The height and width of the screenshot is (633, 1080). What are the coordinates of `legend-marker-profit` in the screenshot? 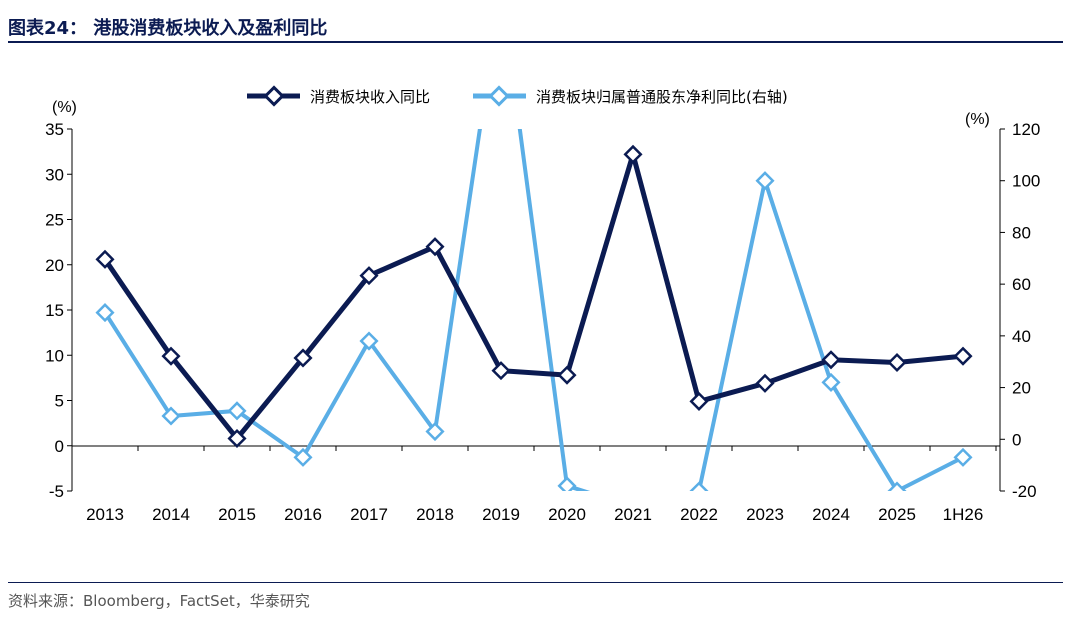 It's located at (499, 96).